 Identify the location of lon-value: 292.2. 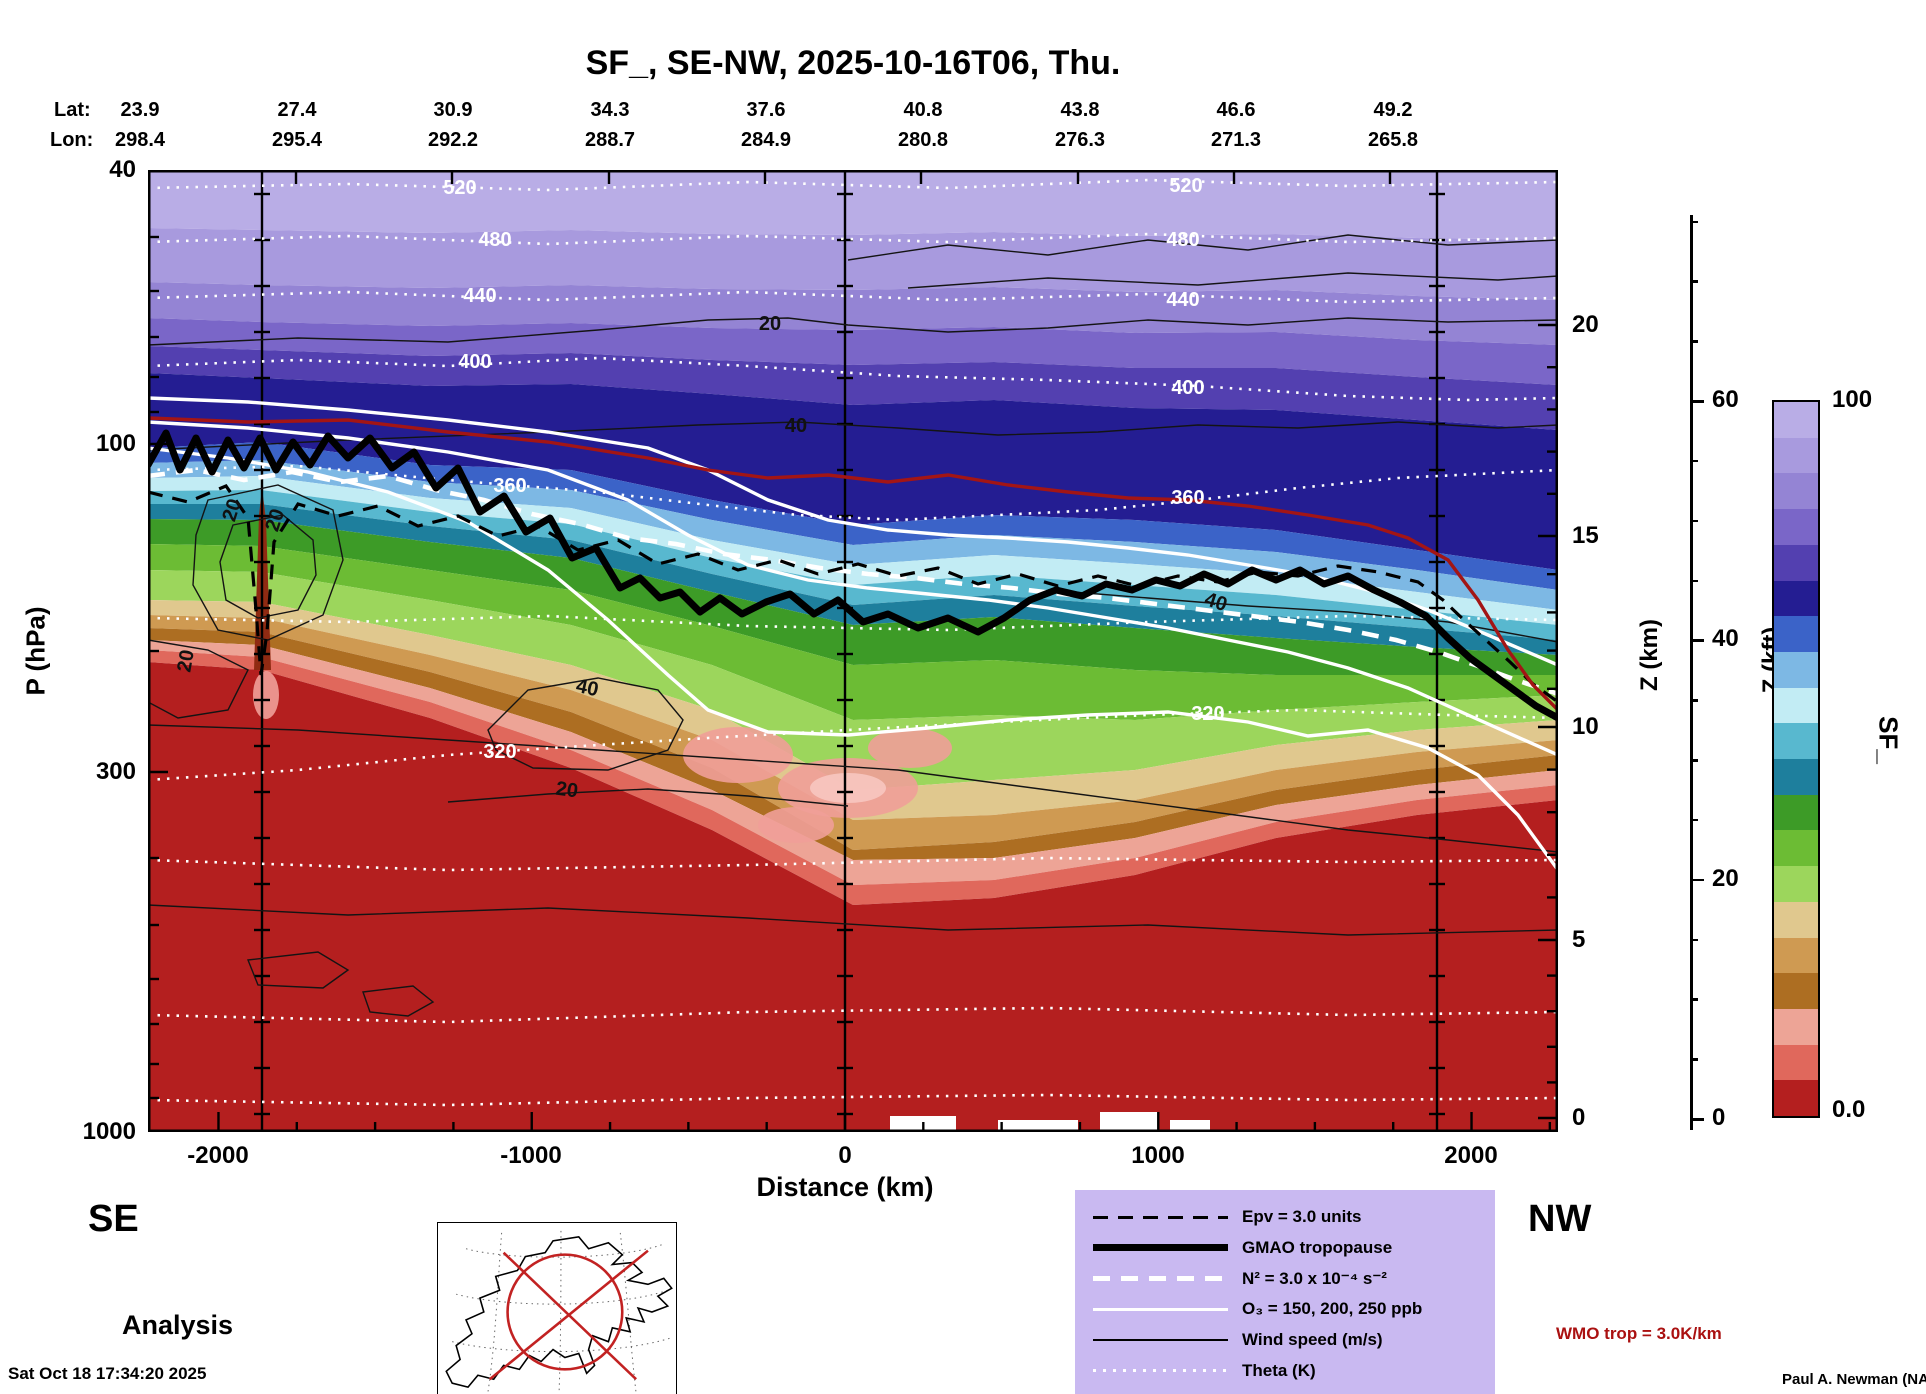
(453, 140).